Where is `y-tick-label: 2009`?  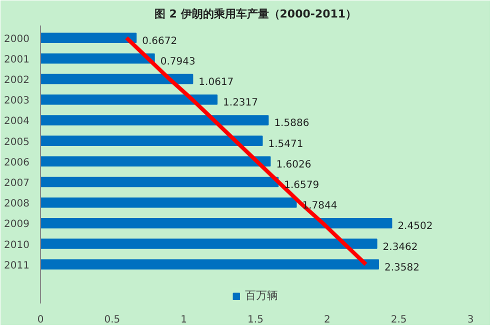 y-tick-label: 2009 is located at coordinates (17, 224).